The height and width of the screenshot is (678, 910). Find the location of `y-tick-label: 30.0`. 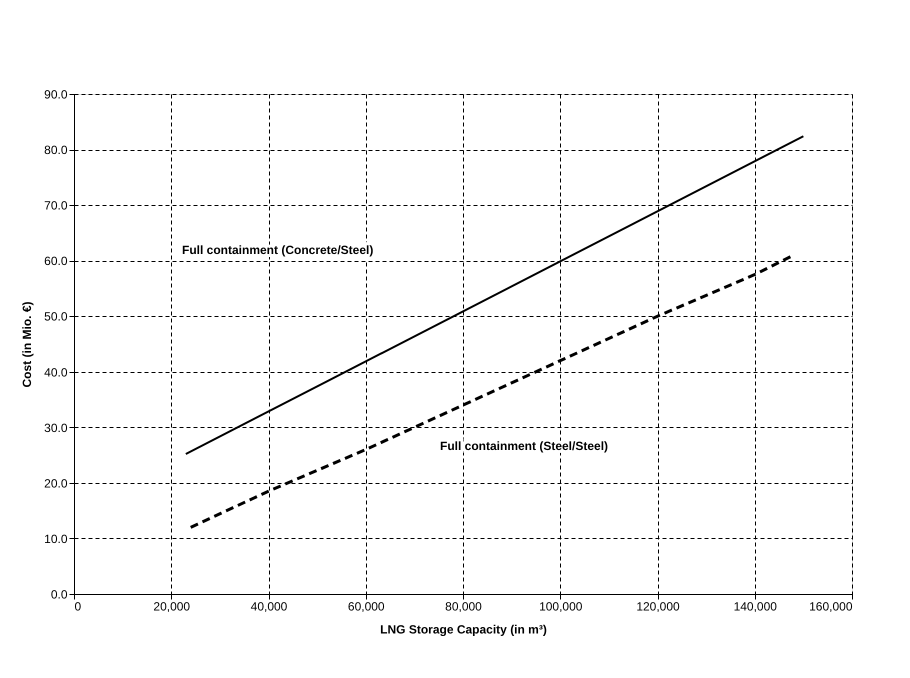

y-tick-label: 30.0 is located at coordinates (56, 427).